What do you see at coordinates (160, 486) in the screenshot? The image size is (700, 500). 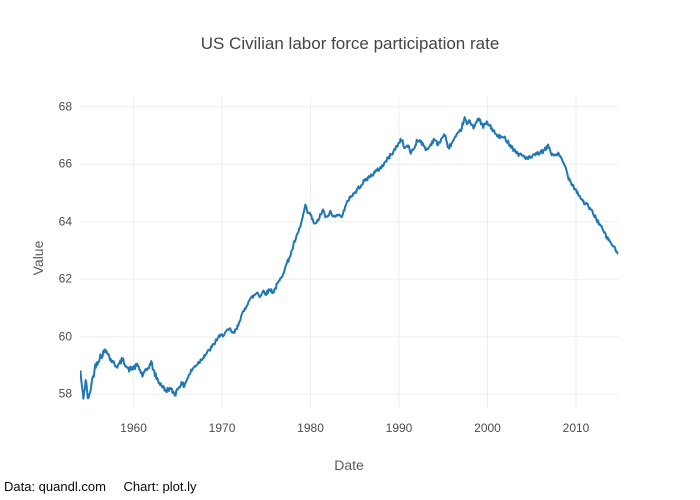 I see `chart-credit-text: Chart: plot.ly` at bounding box center [160, 486].